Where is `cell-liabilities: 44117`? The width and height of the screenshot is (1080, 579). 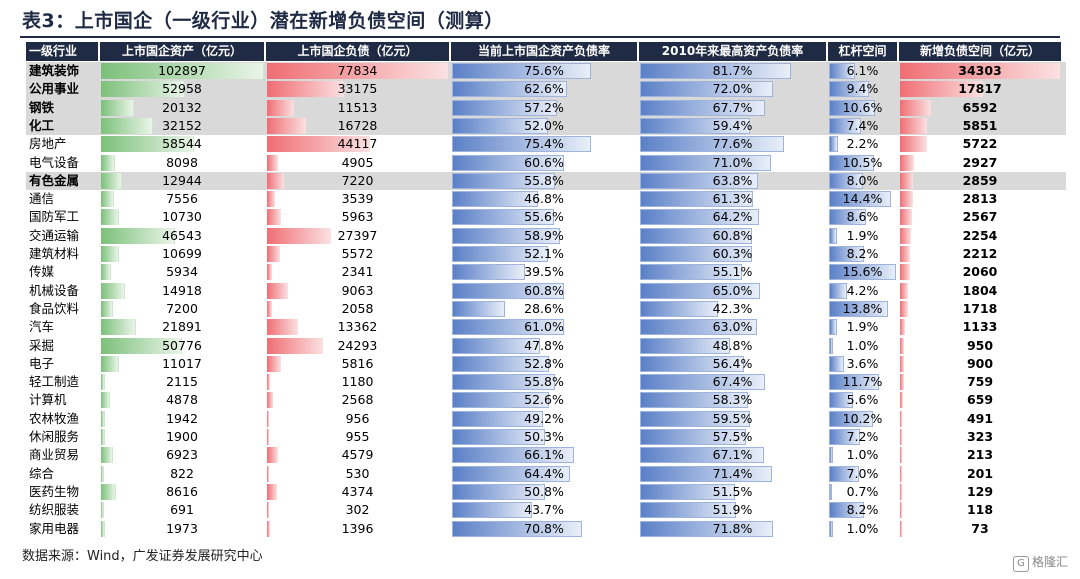
cell-liabilities: 44117 is located at coordinates (357, 144).